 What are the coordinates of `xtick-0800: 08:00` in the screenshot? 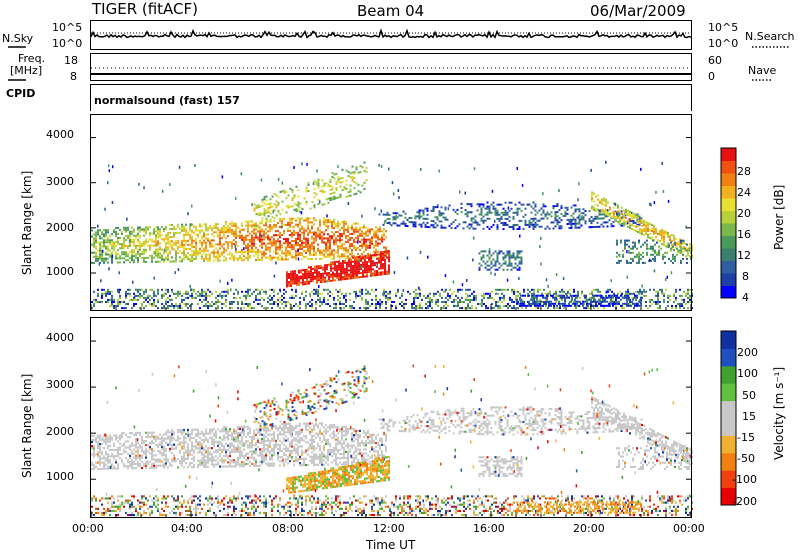 It's located at (288, 528).